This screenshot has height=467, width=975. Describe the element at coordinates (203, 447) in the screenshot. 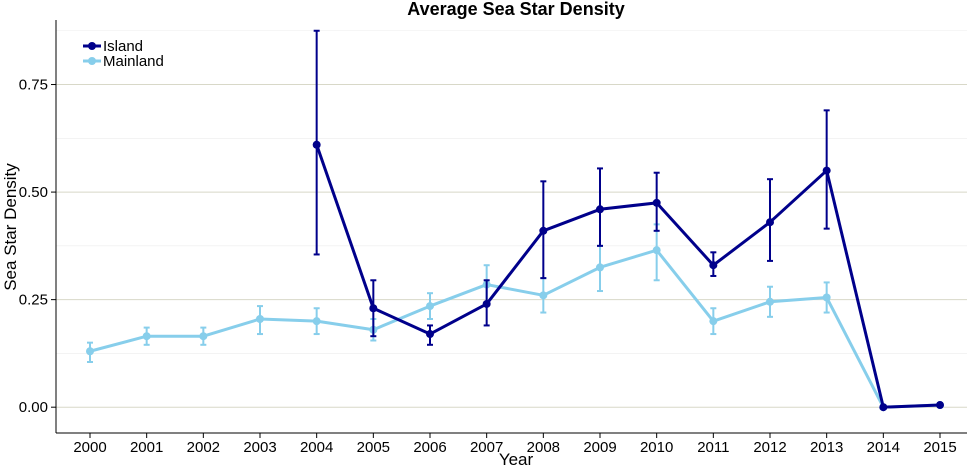

I see `x-tick-label: 2002` at that location.